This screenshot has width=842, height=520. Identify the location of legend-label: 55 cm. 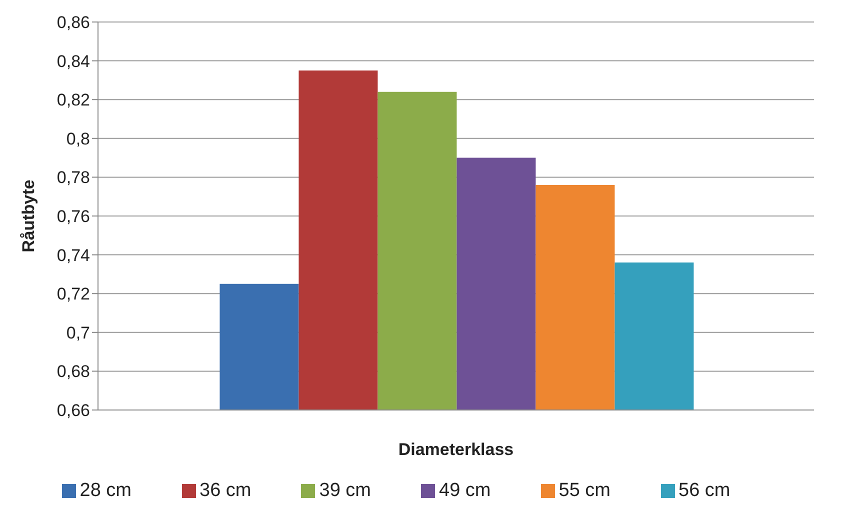
(584, 490).